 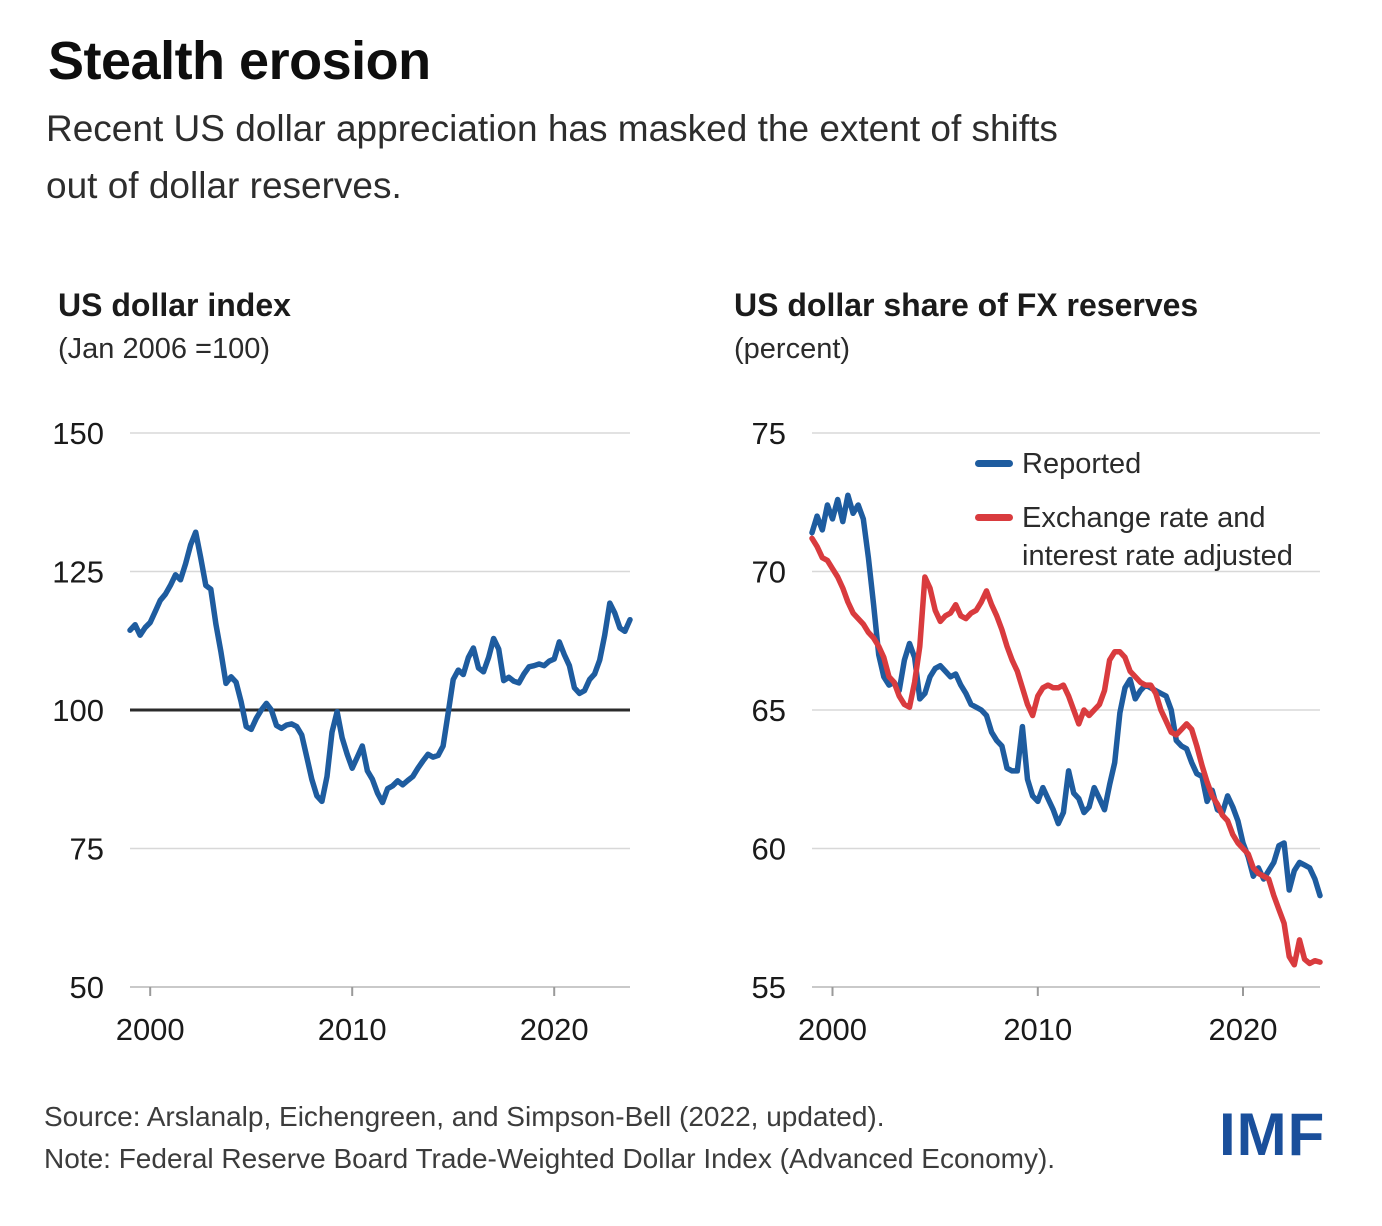 I want to click on right-chart-title: US dollar share of FX reserves, so click(x=966, y=305).